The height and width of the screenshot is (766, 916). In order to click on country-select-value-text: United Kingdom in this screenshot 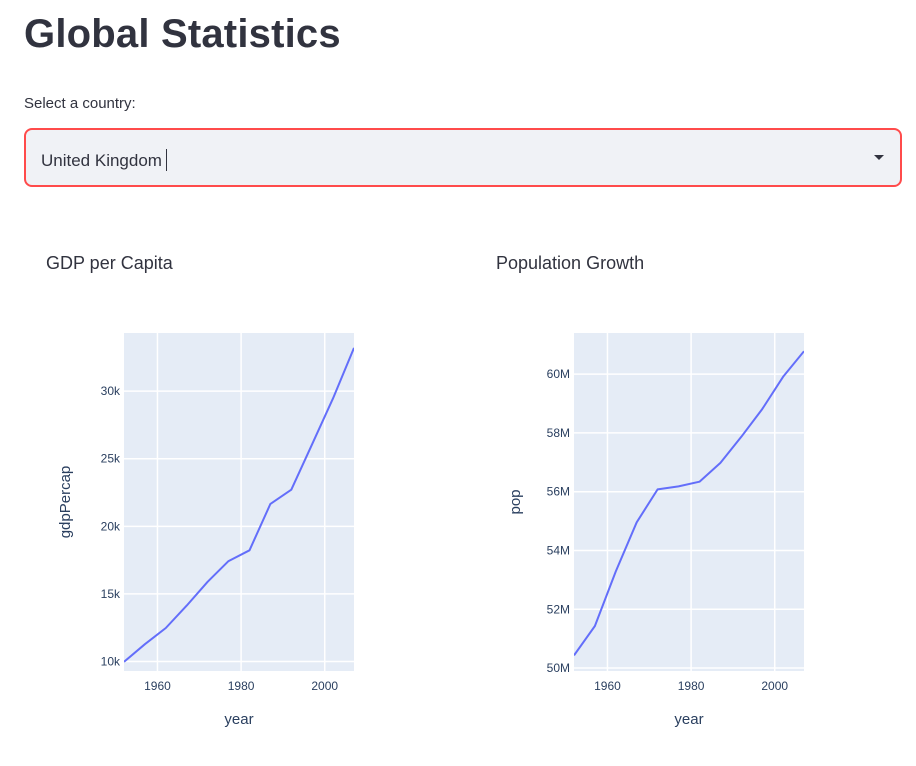, I will do `click(101, 160)`.